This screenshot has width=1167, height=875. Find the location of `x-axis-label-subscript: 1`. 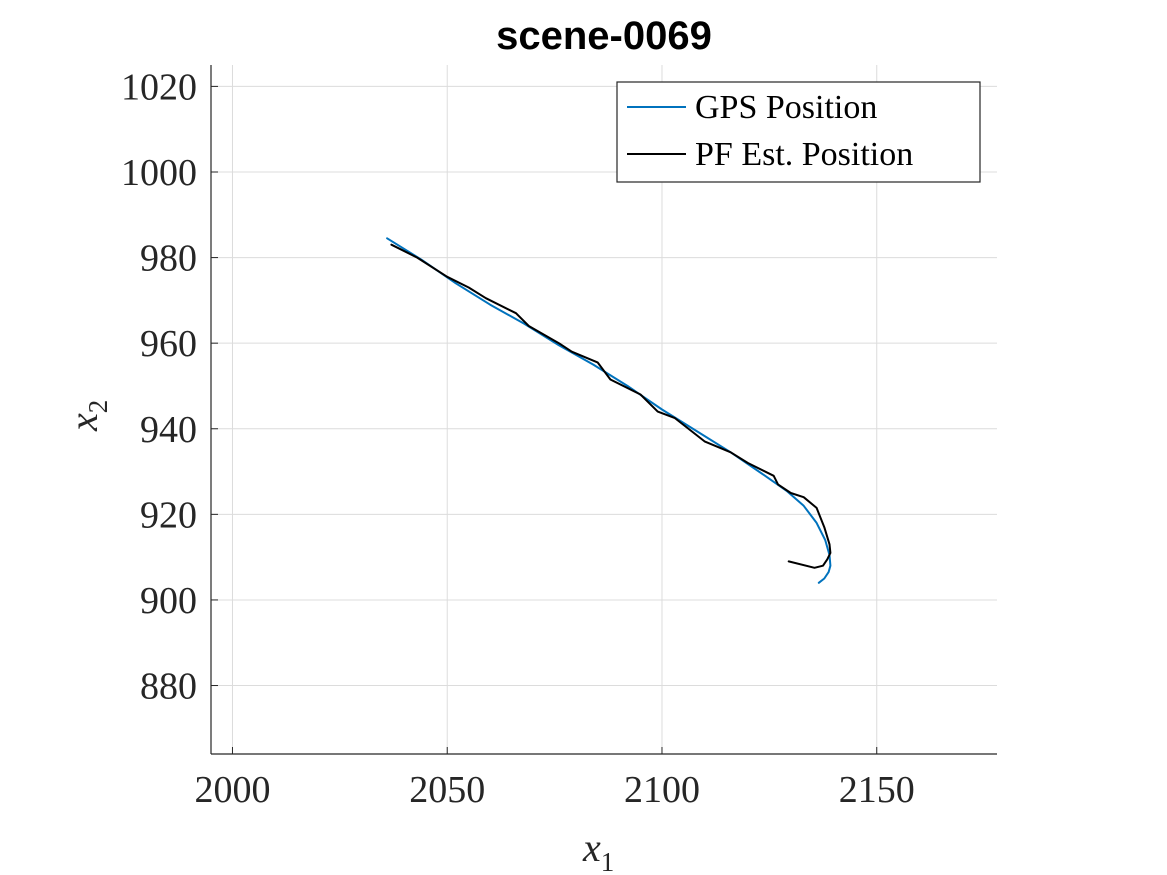

x-axis-label-subscript: 1 is located at coordinates (608, 861).